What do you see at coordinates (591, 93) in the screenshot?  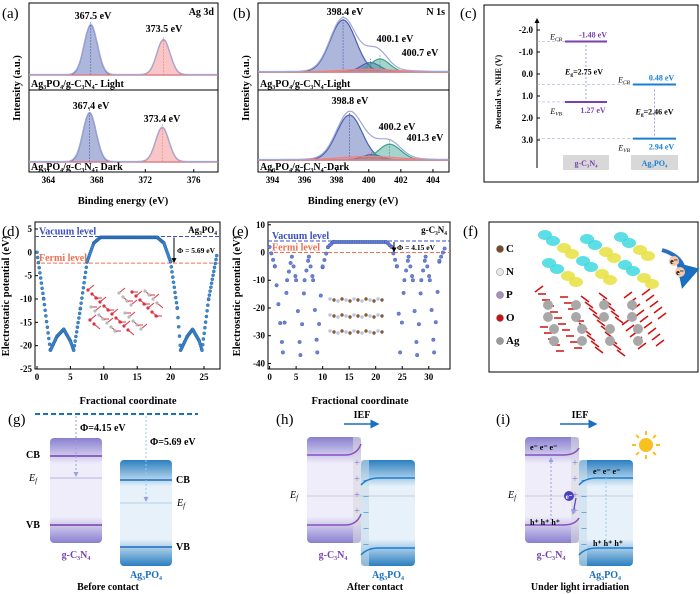 I see `plot-frame` at bounding box center [591, 93].